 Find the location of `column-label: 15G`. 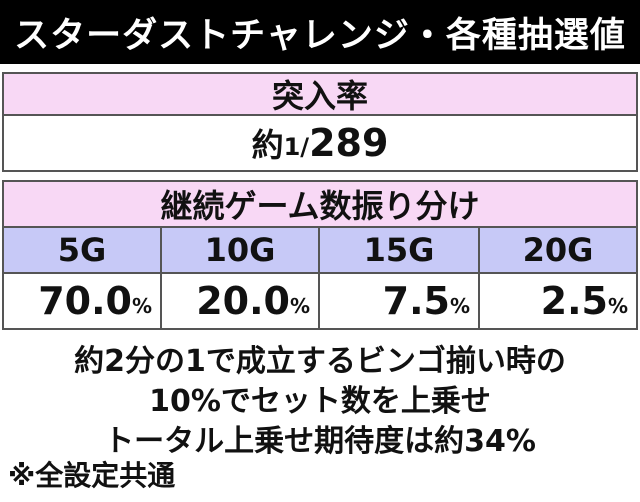

column-label: 15G is located at coordinates (399, 250).